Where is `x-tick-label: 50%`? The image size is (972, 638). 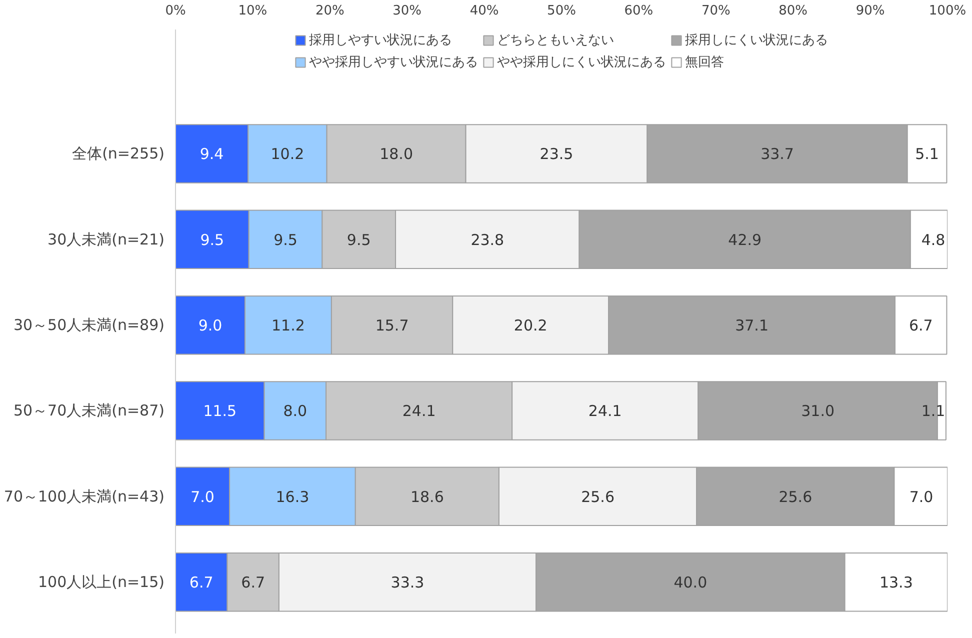 x-tick-label: 50% is located at coordinates (561, 11).